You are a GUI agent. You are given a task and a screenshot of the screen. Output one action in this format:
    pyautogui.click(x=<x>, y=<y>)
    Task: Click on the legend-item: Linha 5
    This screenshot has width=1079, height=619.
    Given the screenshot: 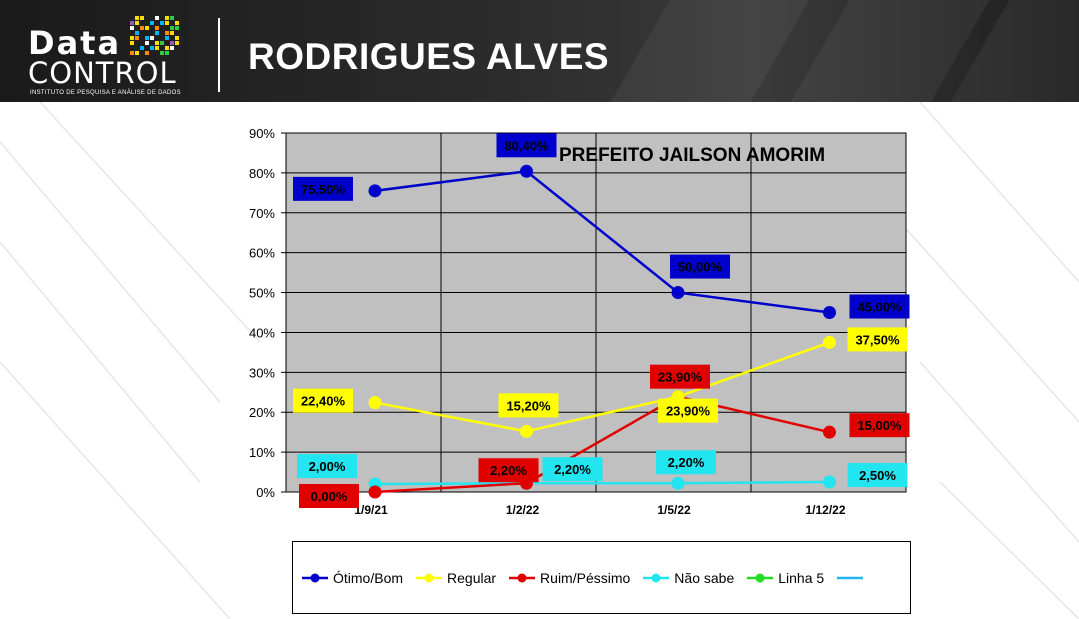 What is the action you would take?
    pyautogui.click(x=785, y=578)
    